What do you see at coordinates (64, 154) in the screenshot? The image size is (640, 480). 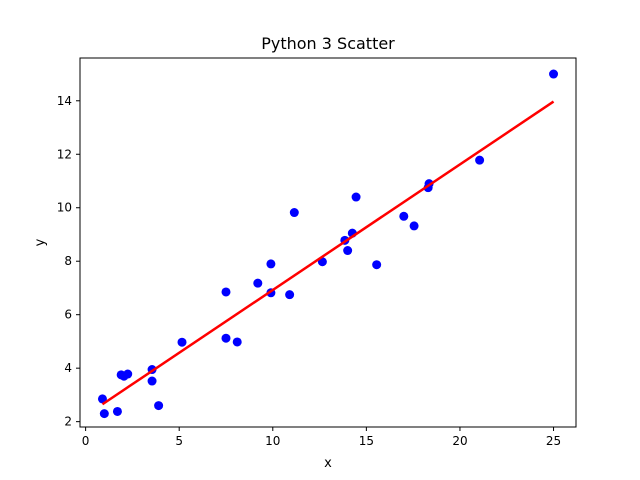 I see `y-tick-label: 12` at bounding box center [64, 154].